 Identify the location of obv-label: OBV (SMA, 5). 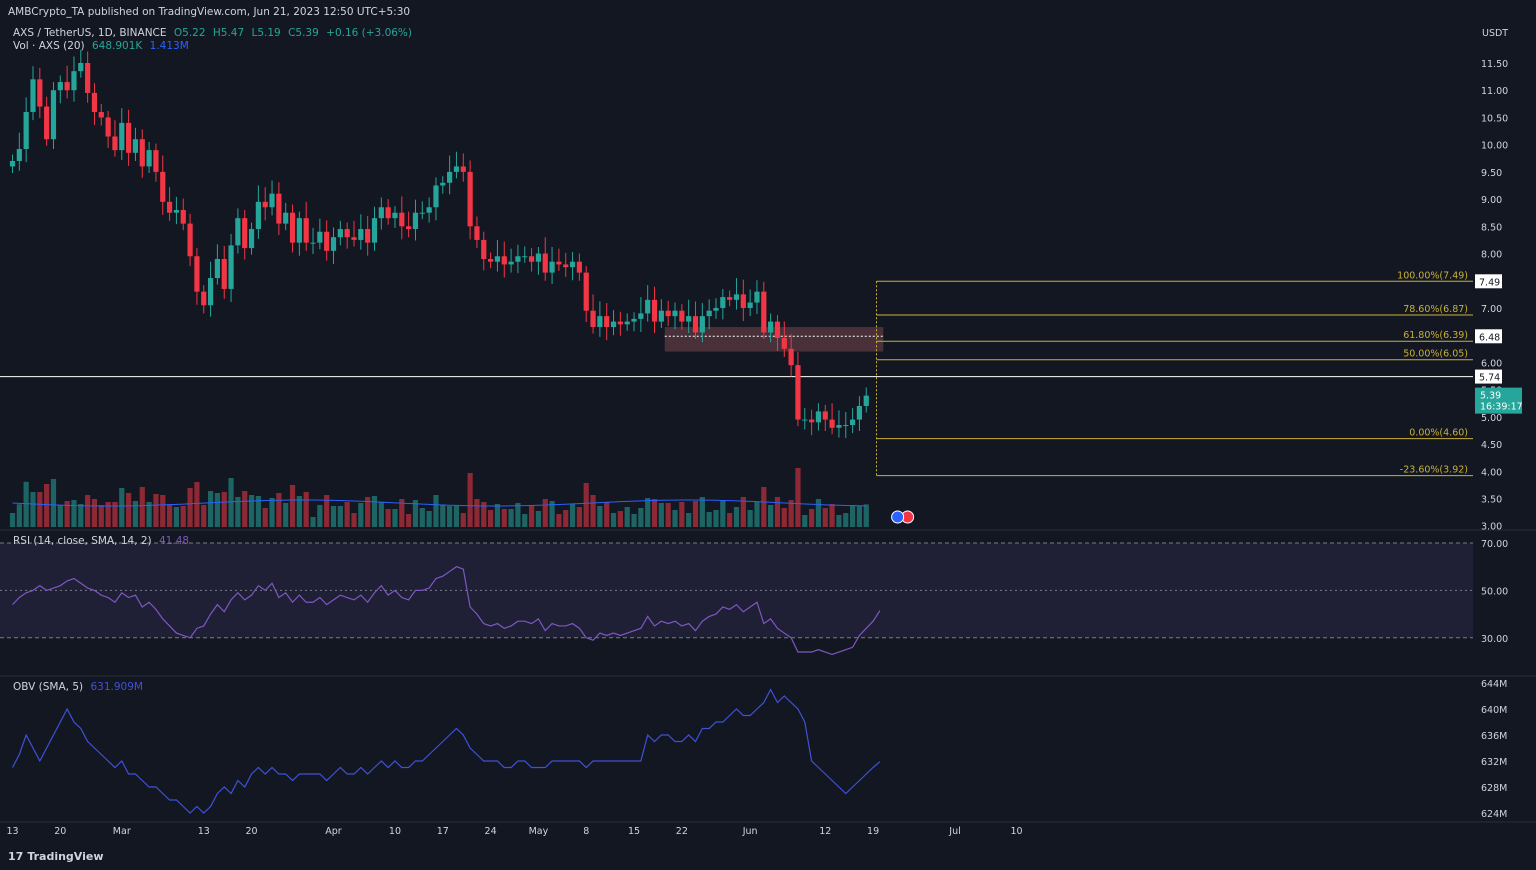
(48, 687).